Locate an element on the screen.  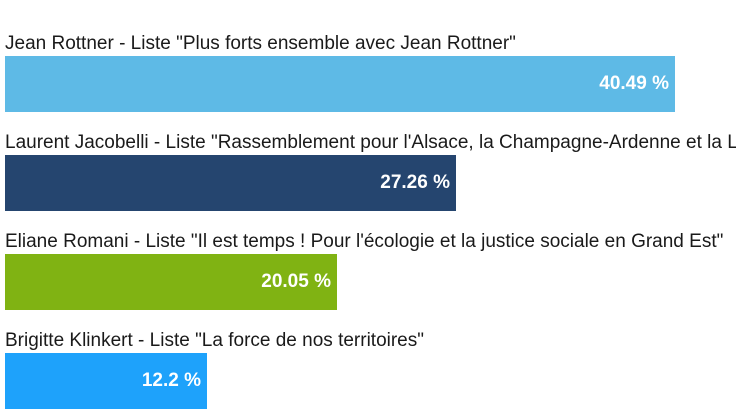
bar-value-label: 27.26 % is located at coordinates (415, 182).